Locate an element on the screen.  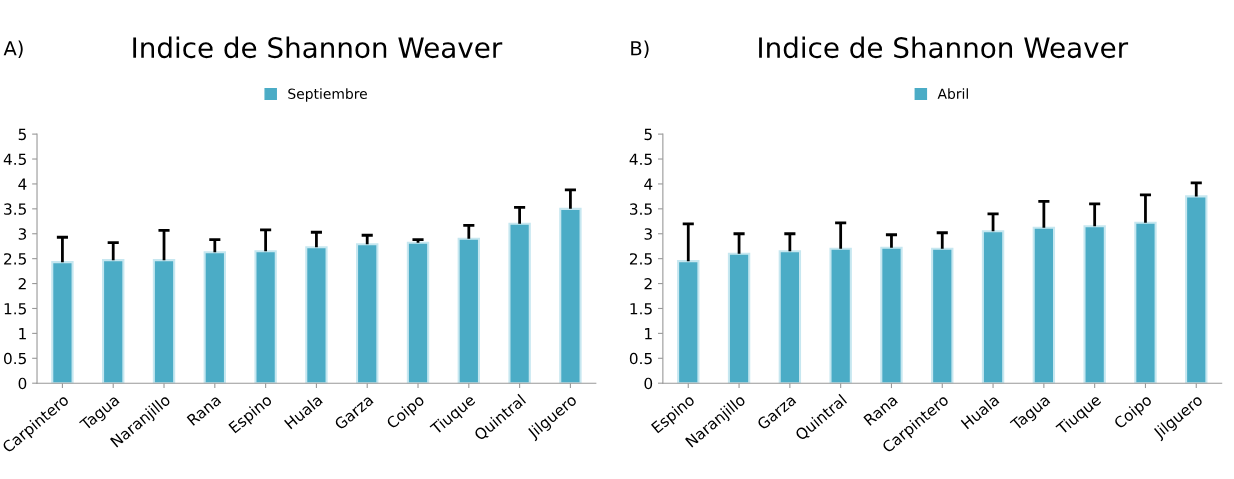
legend-label: Abril is located at coordinates (952, 93).